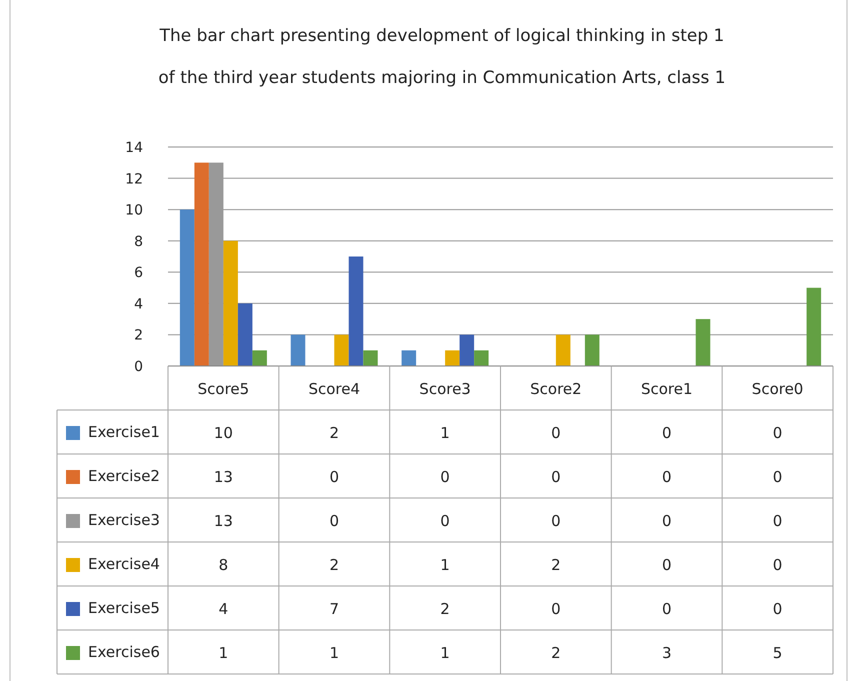  What do you see at coordinates (224, 389) in the screenshot?
I see `x-tick-label: Score5` at bounding box center [224, 389].